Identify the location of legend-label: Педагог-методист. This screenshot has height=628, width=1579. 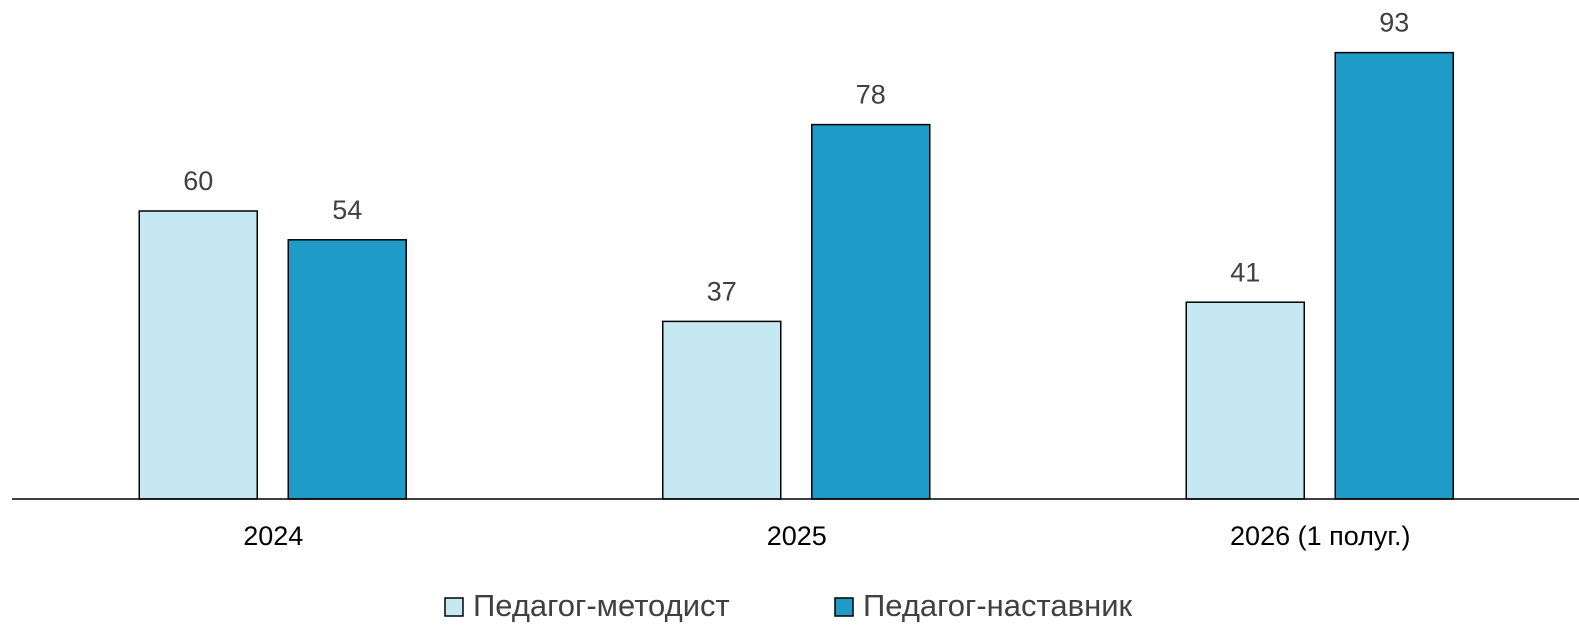
(601, 605).